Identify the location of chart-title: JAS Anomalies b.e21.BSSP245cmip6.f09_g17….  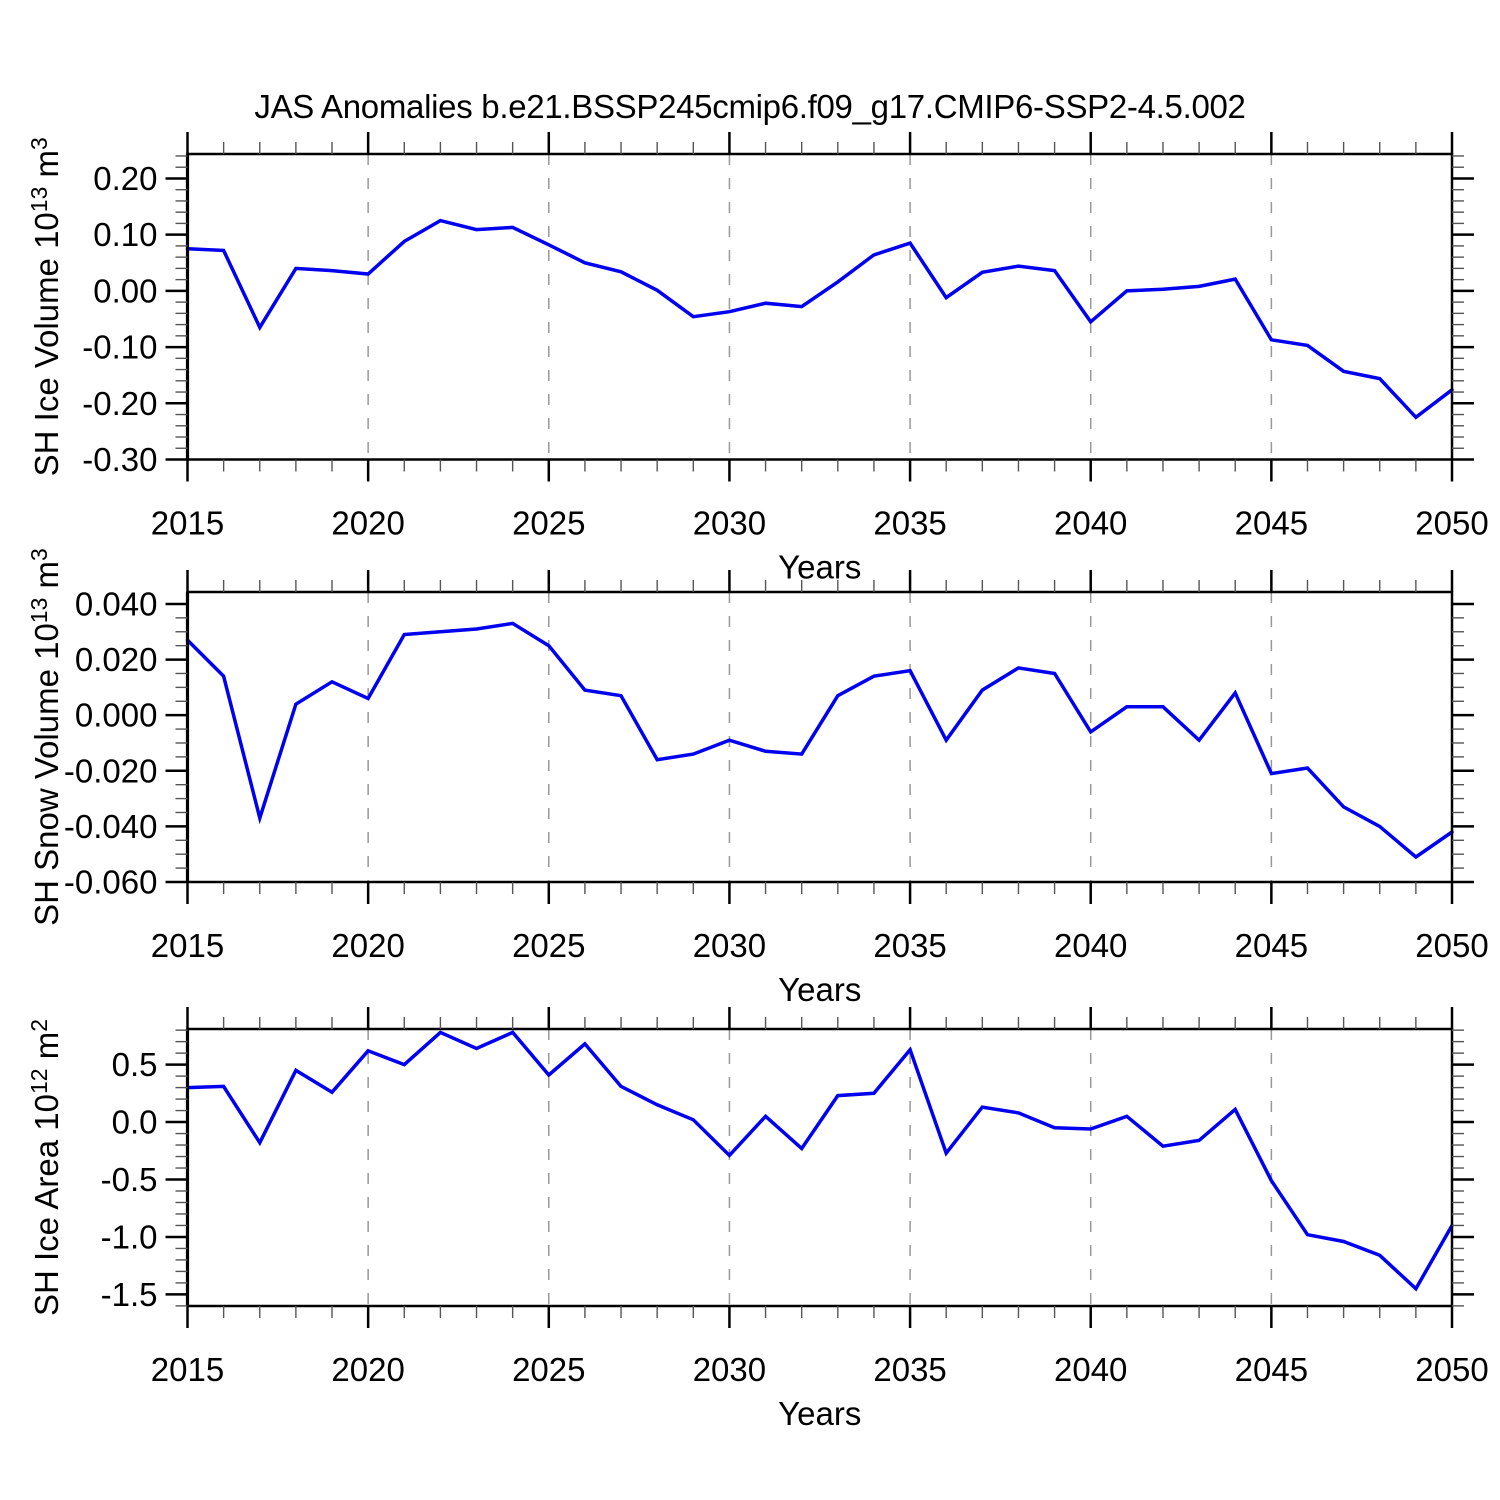
(749, 106).